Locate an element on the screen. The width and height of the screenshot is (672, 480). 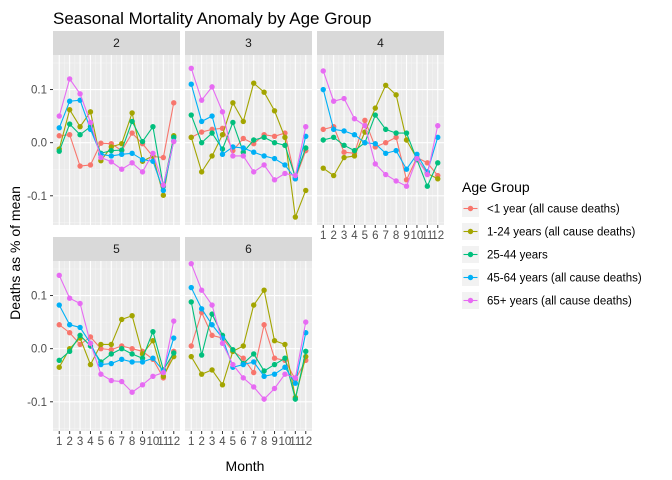
y-tick-label: 0.0 is located at coordinates (39, 144).